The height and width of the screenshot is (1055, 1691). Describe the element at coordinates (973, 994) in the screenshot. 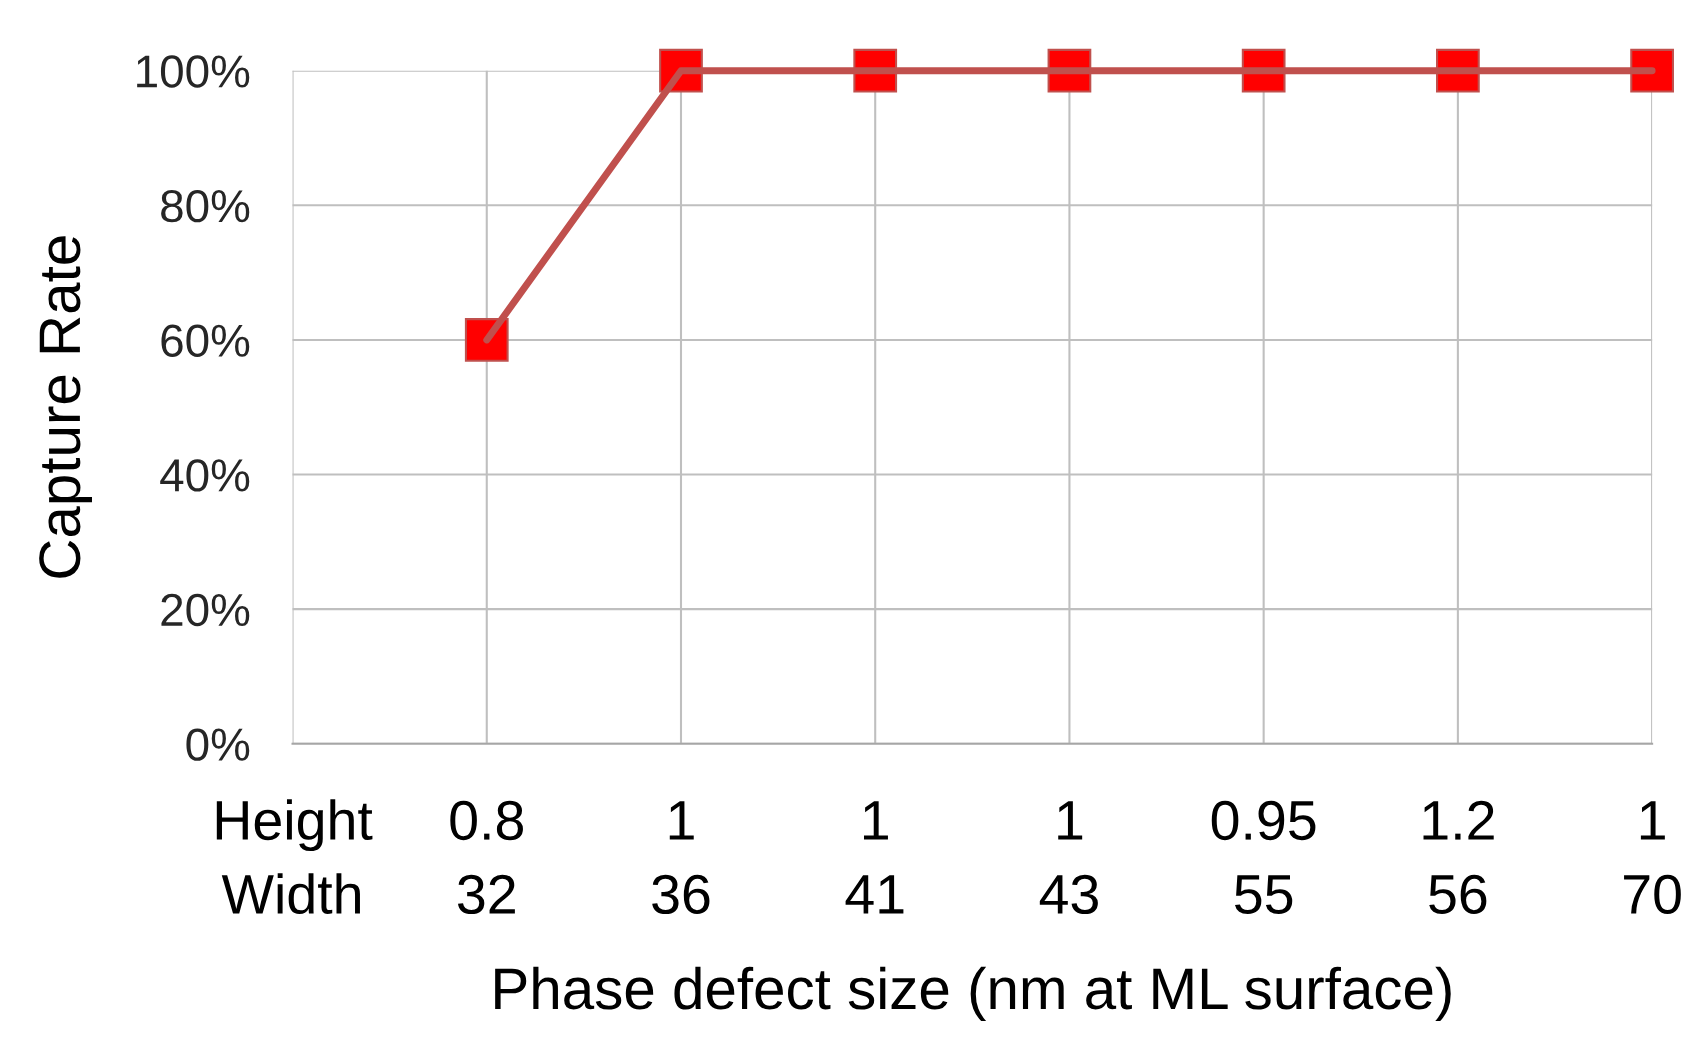

I see `x-axis-title: Phase defect size (nm at ML surface)` at that location.